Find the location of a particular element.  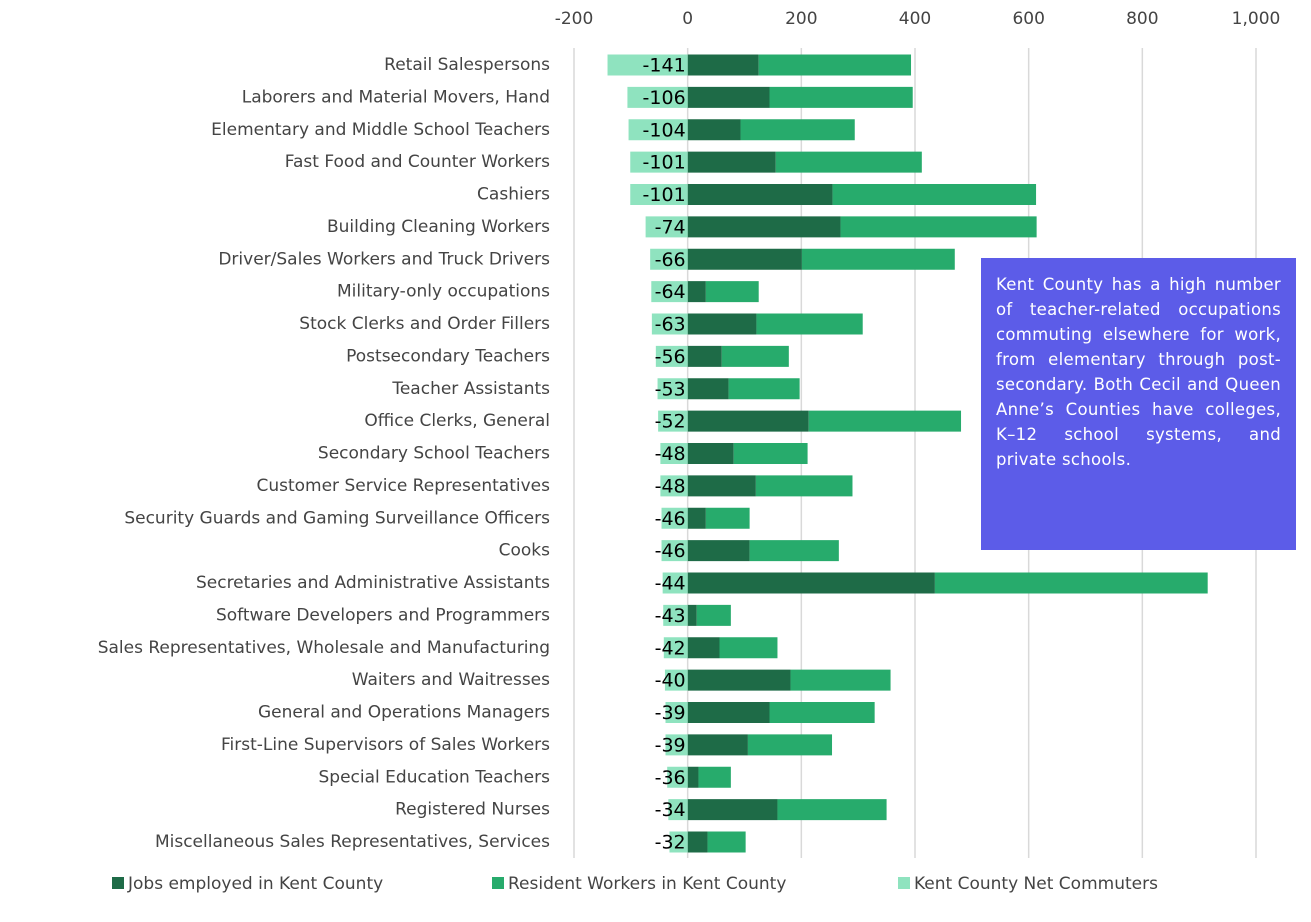

data-label: -48 is located at coordinates (670, 486).